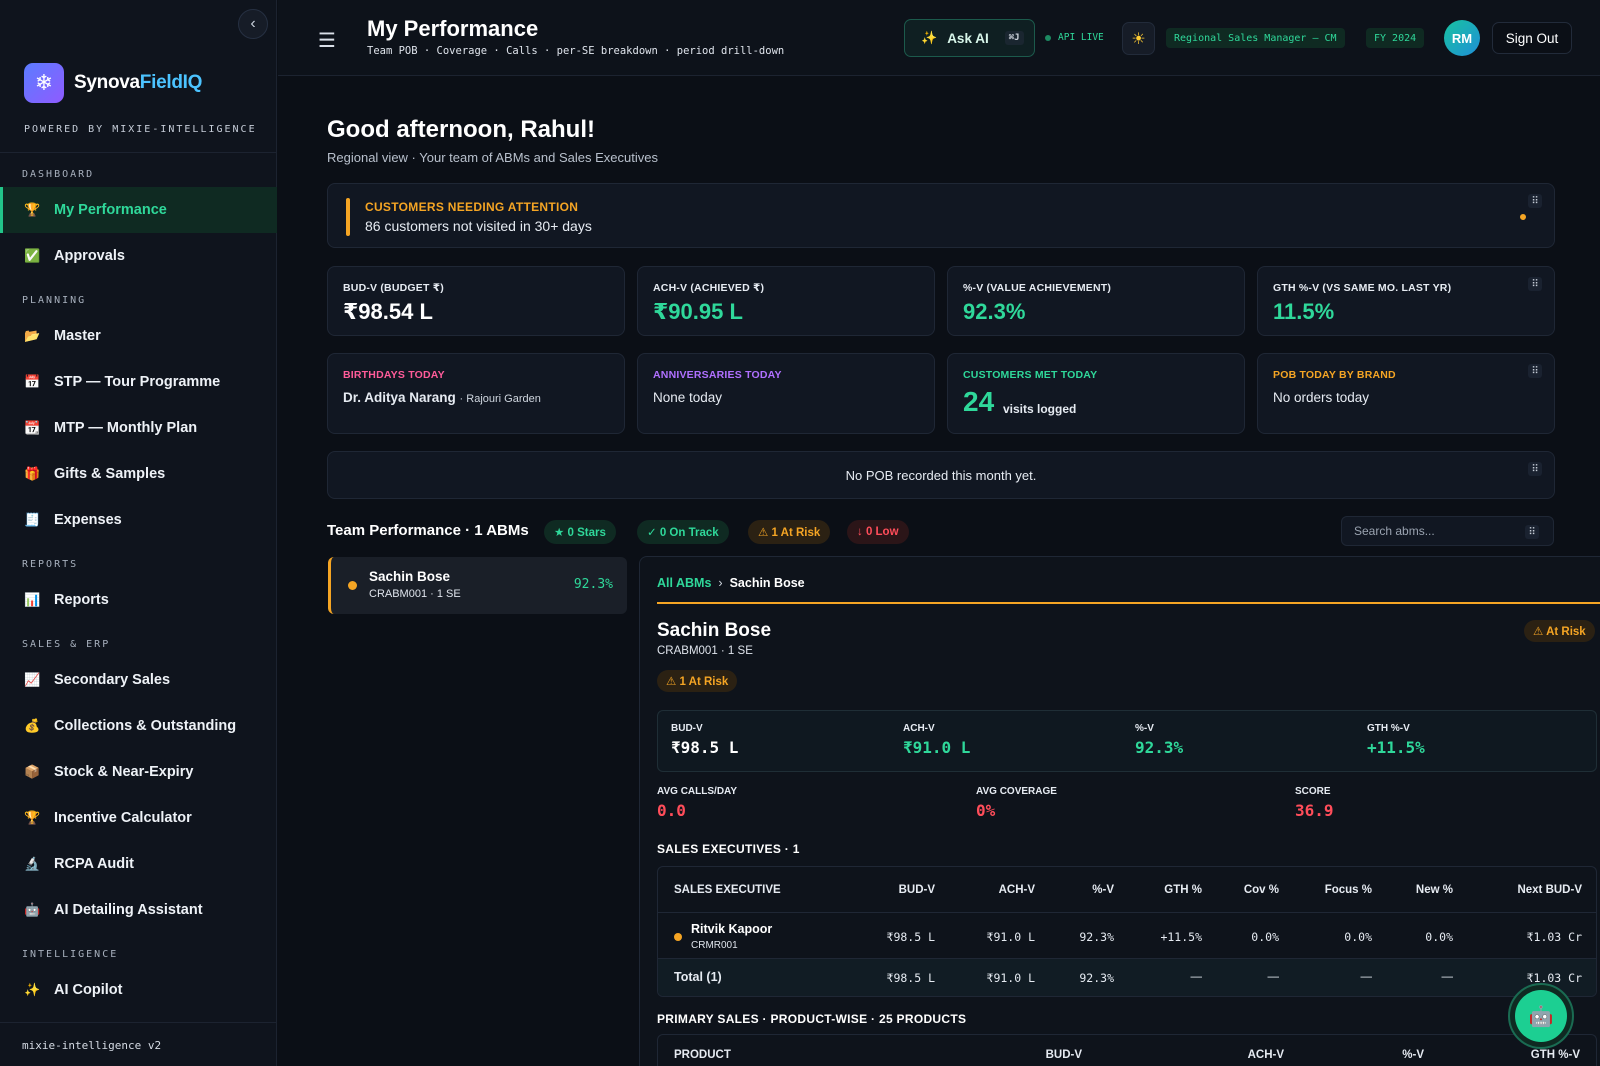 Image resolution: width=1600 pixels, height=1066 pixels. I want to click on kpi-value: ₹90.95 L, so click(698, 311).